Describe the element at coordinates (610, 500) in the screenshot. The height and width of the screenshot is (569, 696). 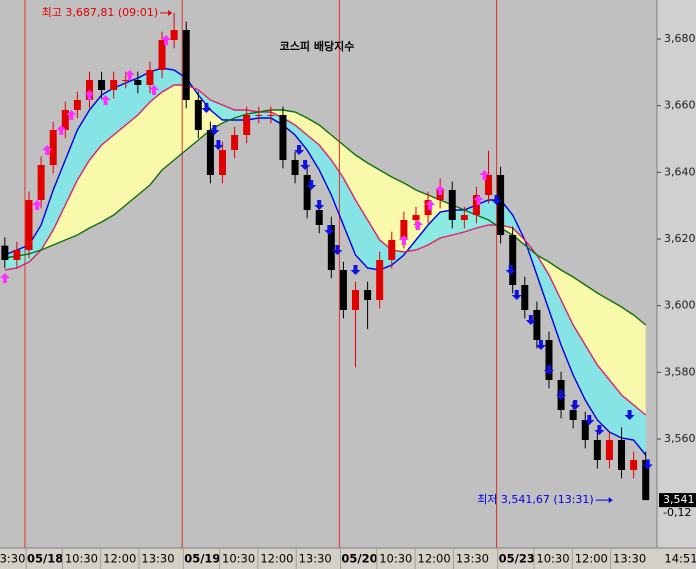
I see `low-arrow-head` at that location.